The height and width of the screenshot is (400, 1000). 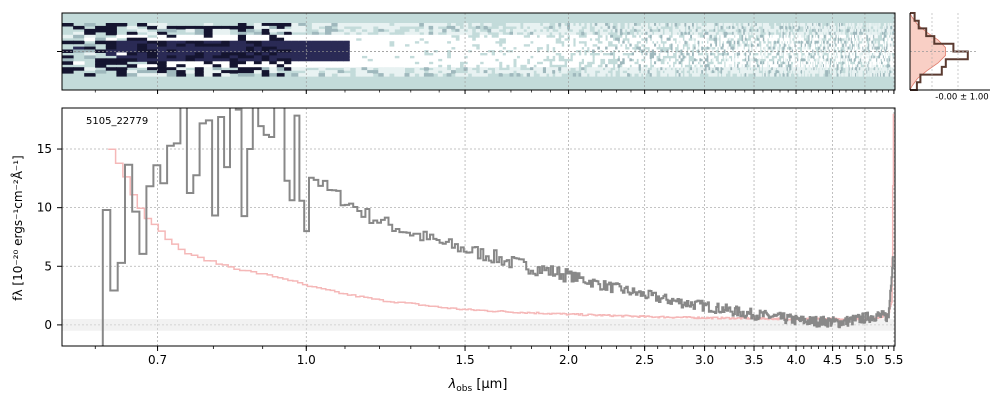 What do you see at coordinates (704, 360) in the screenshot?
I see `x-tick-label: 3.0` at bounding box center [704, 360].